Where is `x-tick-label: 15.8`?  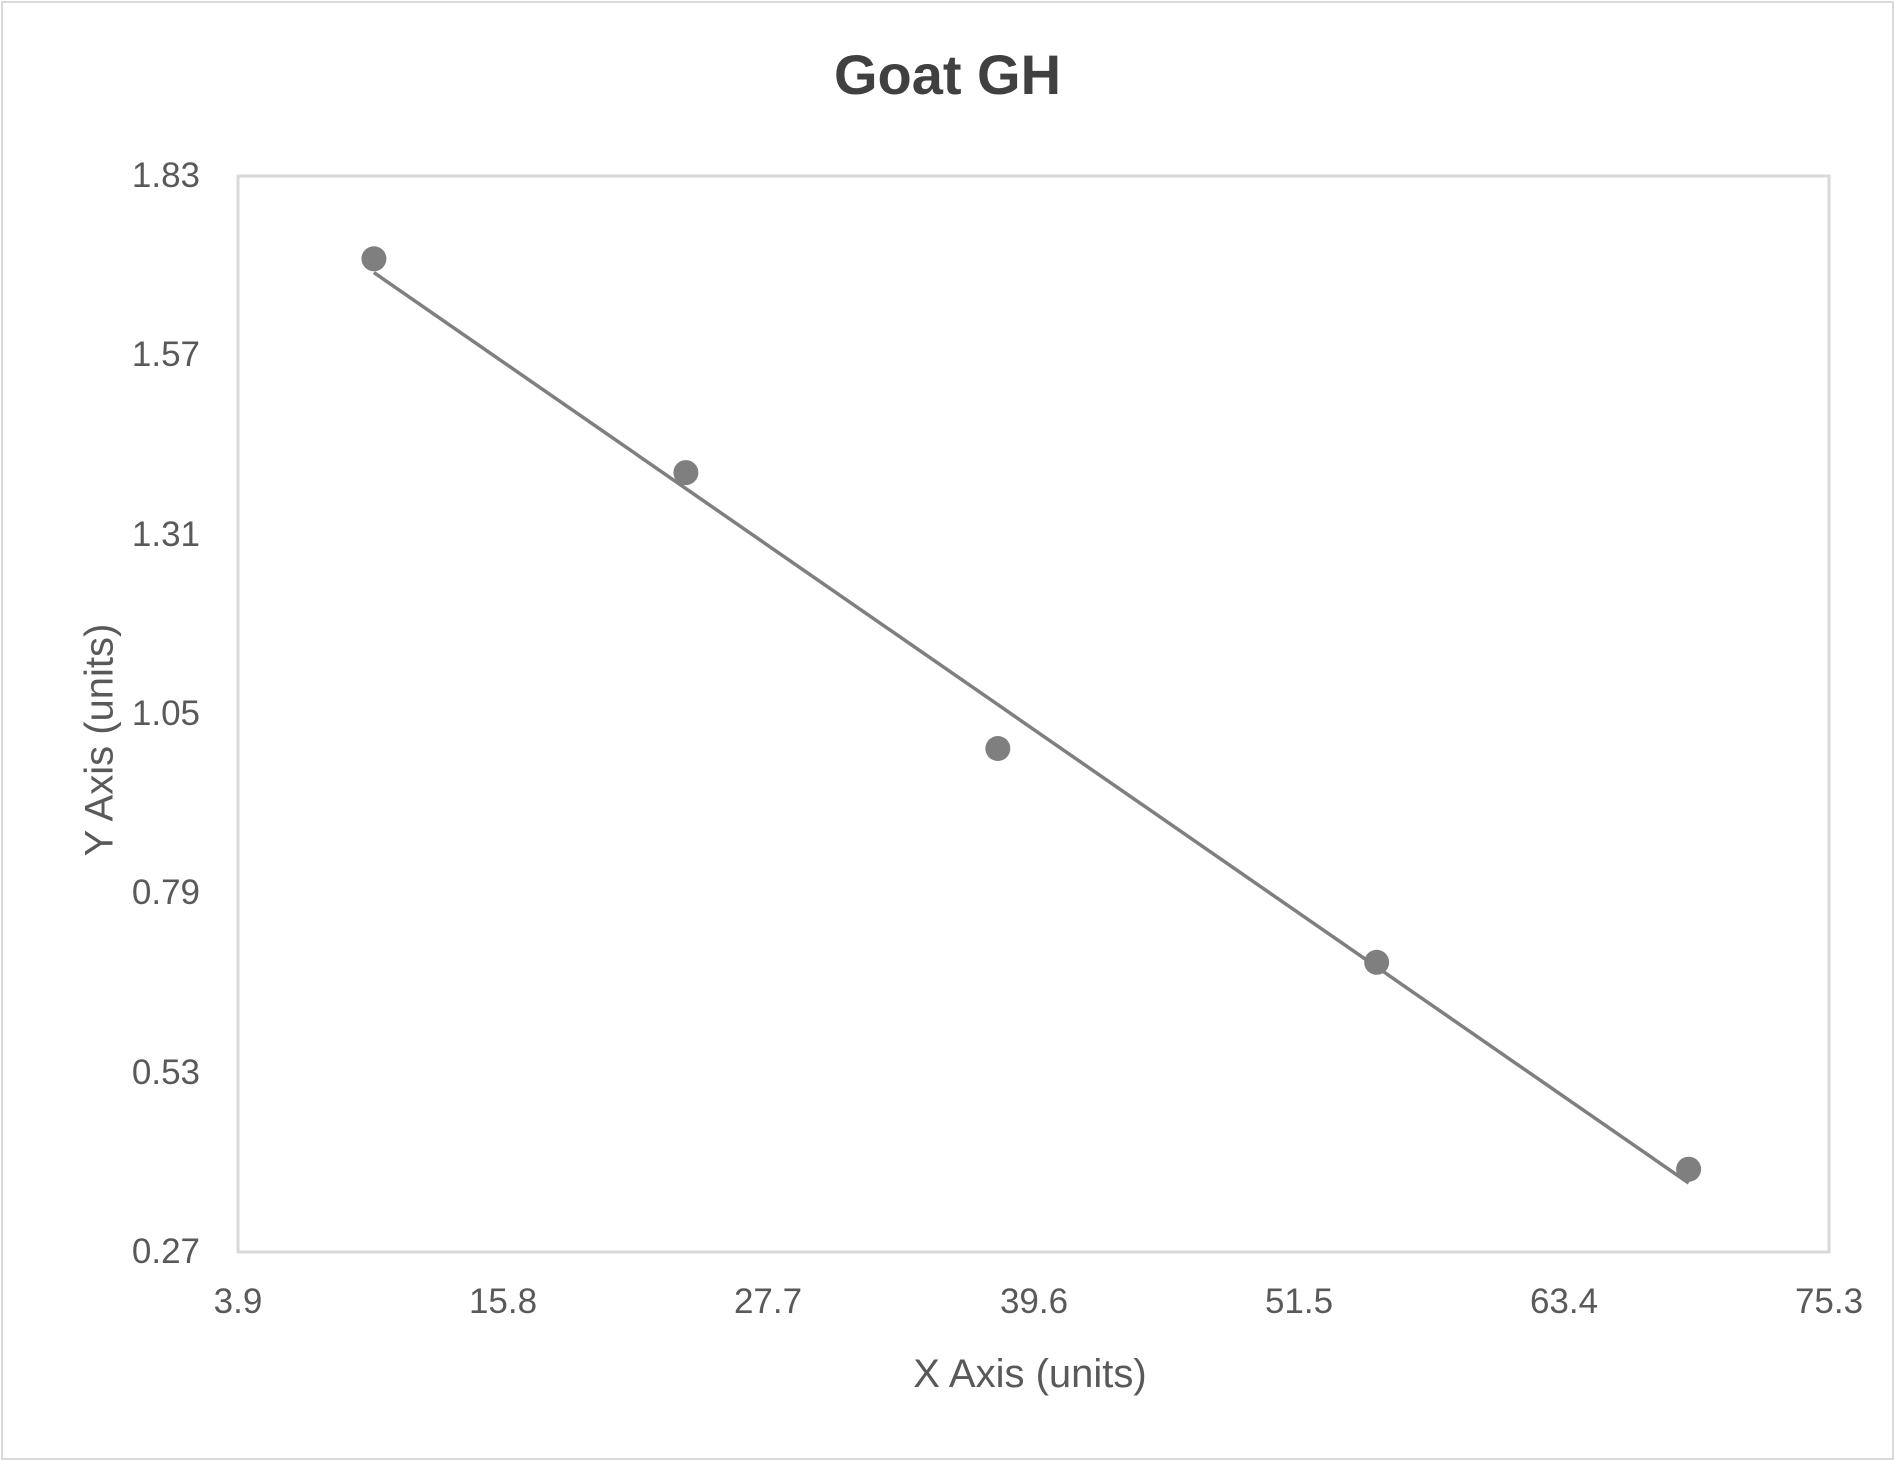
x-tick-label: 15.8 is located at coordinates (503, 1301).